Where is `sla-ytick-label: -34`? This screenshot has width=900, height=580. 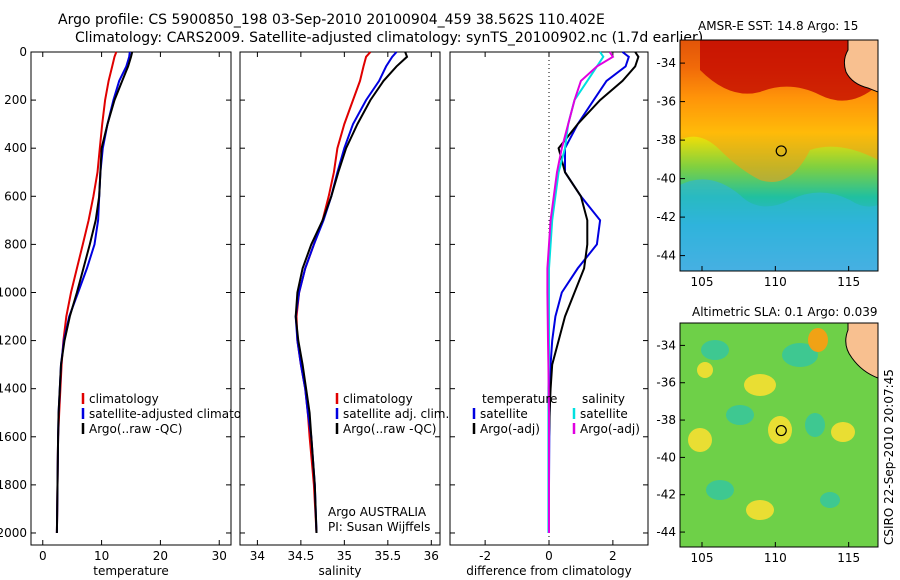
sla-ytick-label: -34 is located at coordinates (666, 345).